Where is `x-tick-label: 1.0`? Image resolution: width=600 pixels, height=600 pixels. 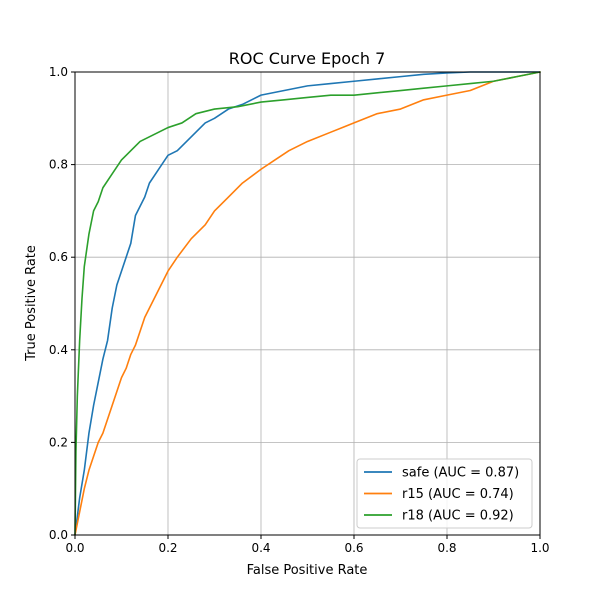 x-tick-label: 1.0 is located at coordinates (539, 548).